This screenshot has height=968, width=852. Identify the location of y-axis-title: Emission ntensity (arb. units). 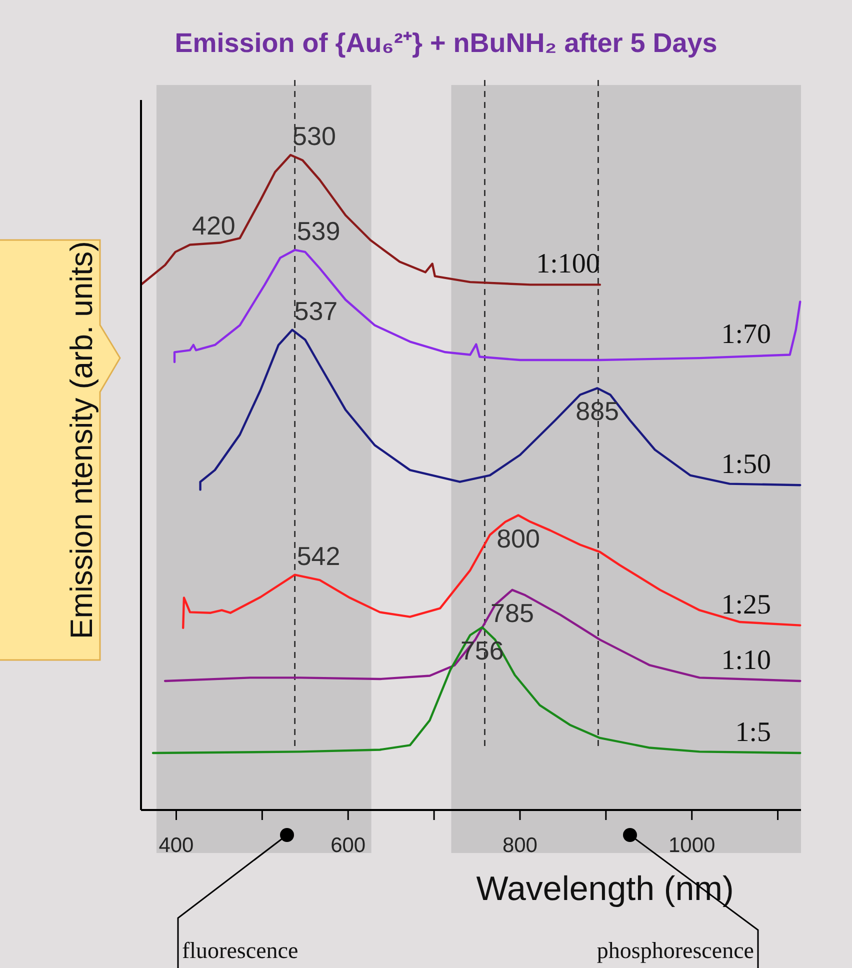
(81, 440).